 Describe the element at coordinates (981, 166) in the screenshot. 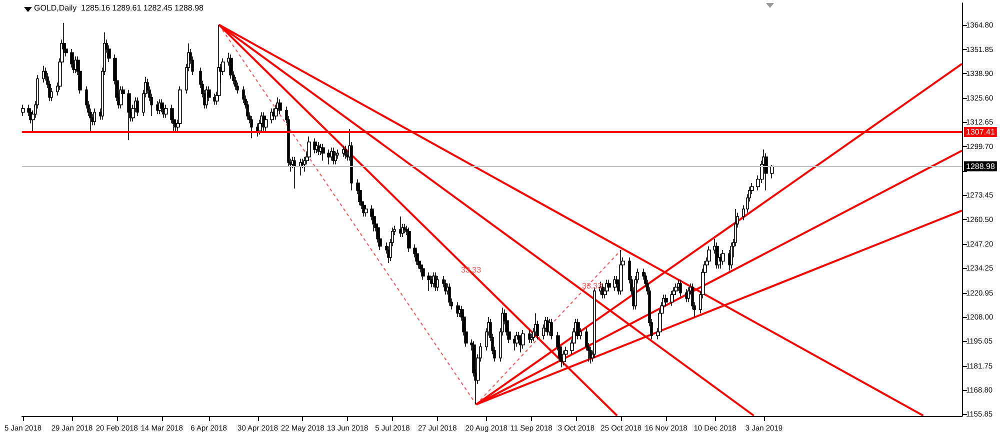

I see `ref-line-label: 1288.98` at that location.